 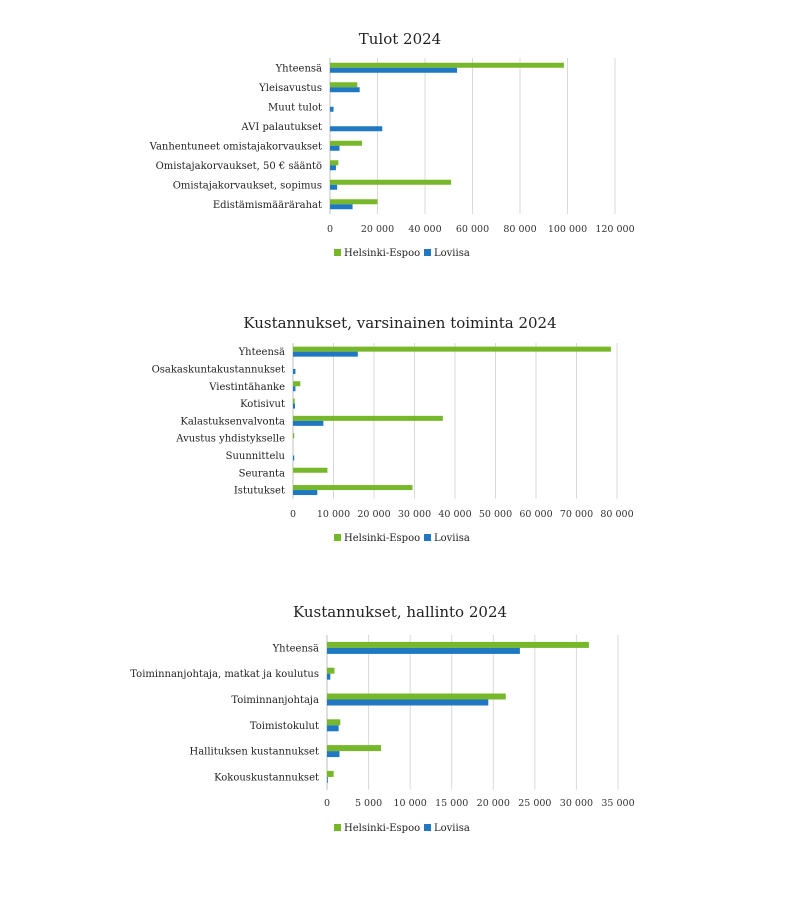 What do you see at coordinates (451, 803) in the screenshot?
I see `x-tick-label: 15 000` at bounding box center [451, 803].